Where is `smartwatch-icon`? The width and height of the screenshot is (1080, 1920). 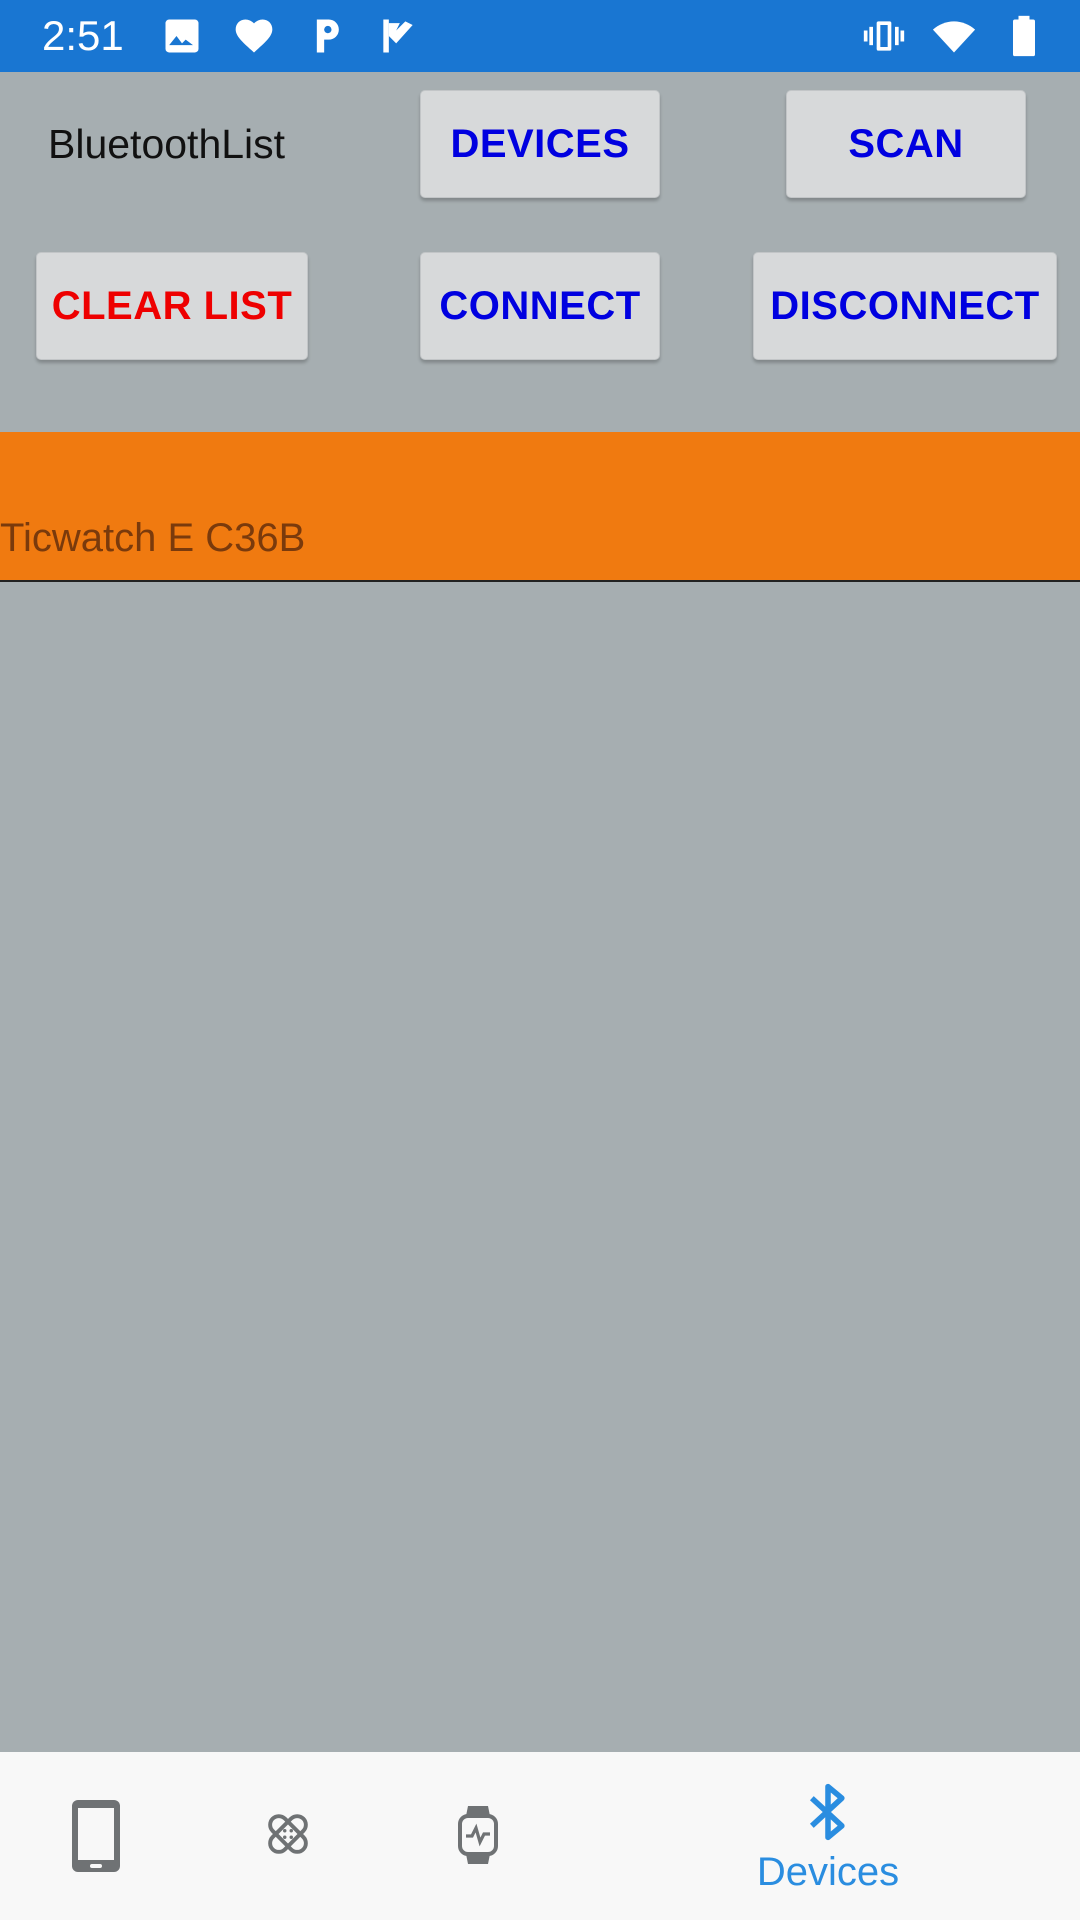 smartwatch-icon is located at coordinates (478, 1835).